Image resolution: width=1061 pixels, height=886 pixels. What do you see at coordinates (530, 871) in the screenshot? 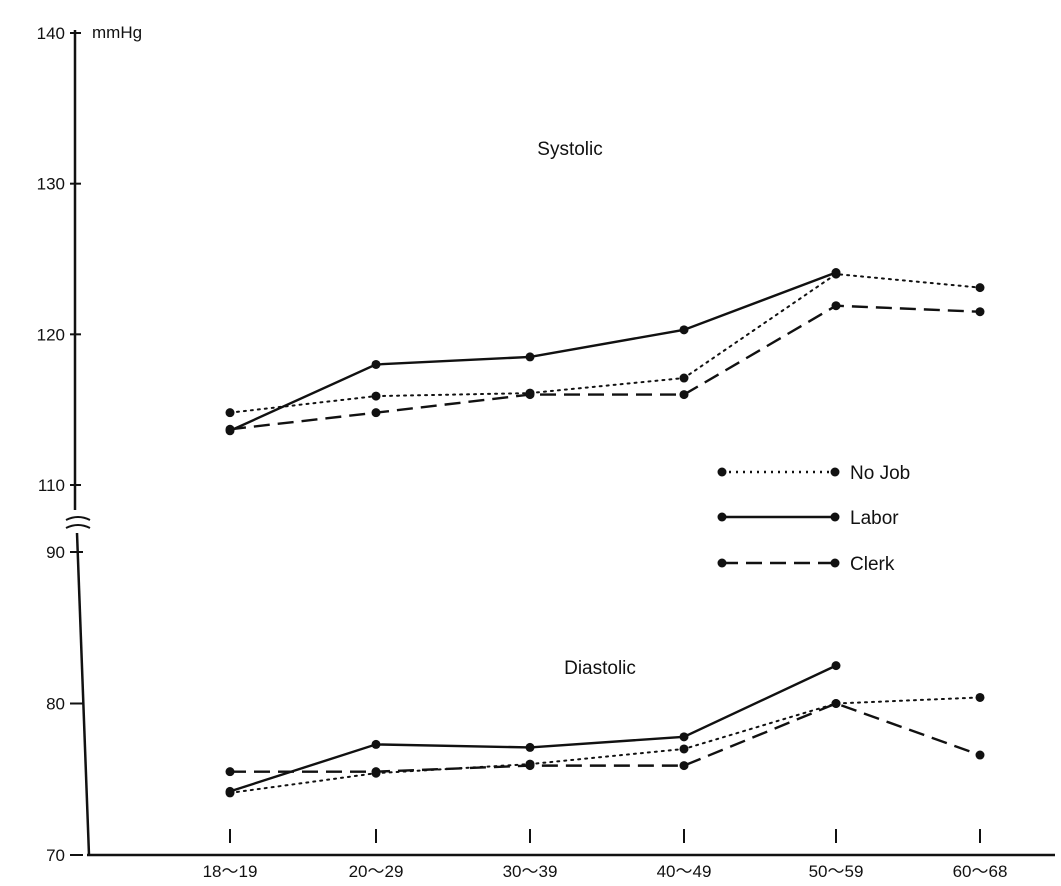
I see `x-tick-label: 30～39` at bounding box center [530, 871].